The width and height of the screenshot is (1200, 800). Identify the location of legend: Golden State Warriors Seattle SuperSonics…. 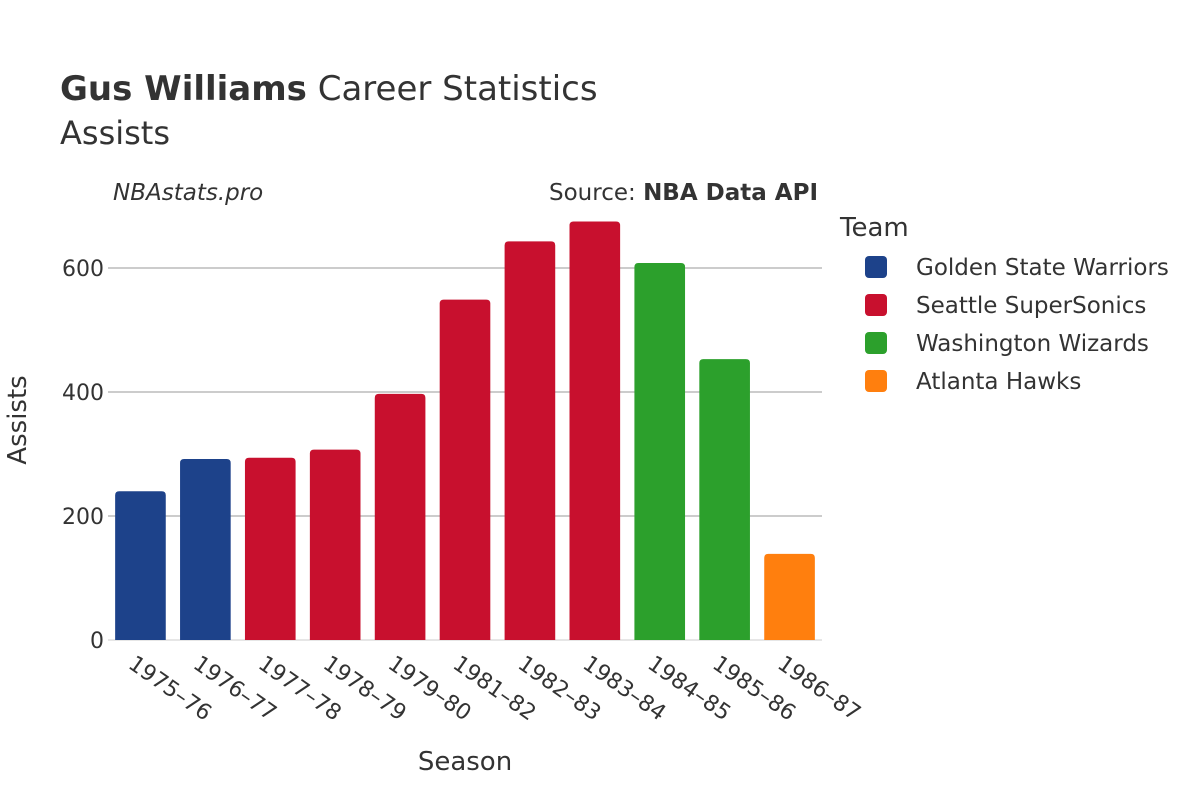
(1017, 325).